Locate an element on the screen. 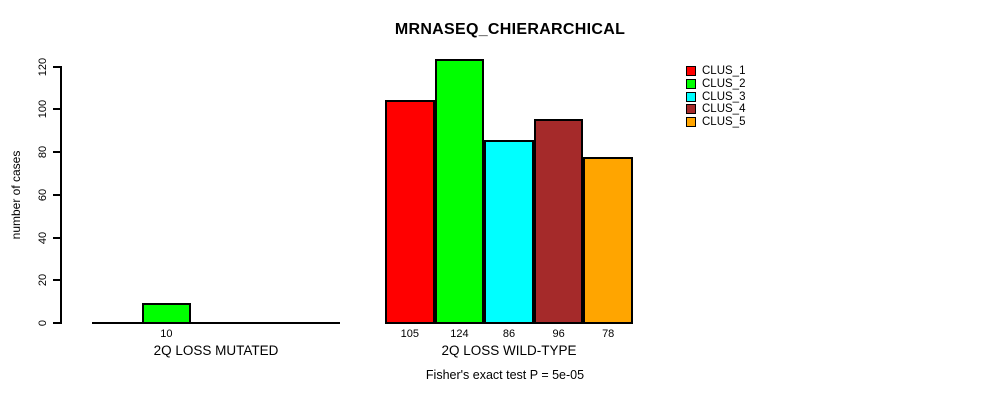 Image resolution: width=990 pixels, height=400 pixels. bar-value-label: 86 is located at coordinates (509, 334).